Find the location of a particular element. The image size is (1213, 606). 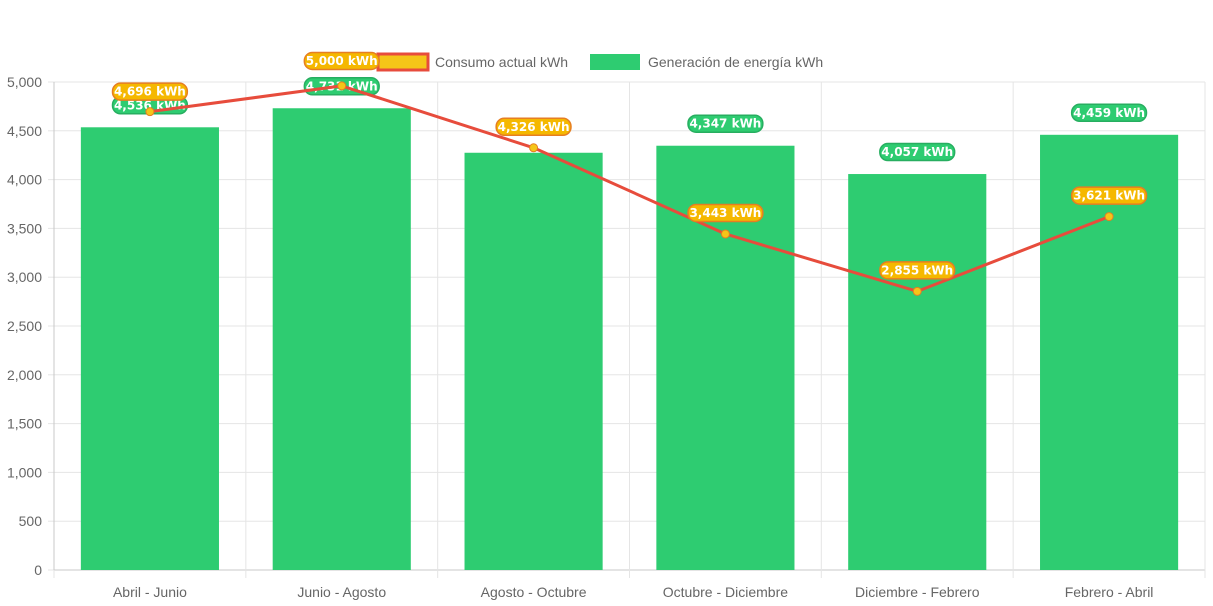

bar-value-label: 4,459 kWh is located at coordinates (1109, 113).